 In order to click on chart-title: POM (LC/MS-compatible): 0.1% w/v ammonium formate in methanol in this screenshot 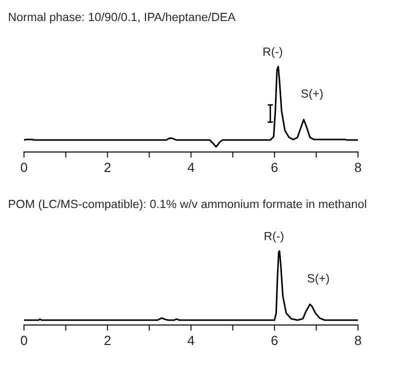, I will do `click(187, 205)`.